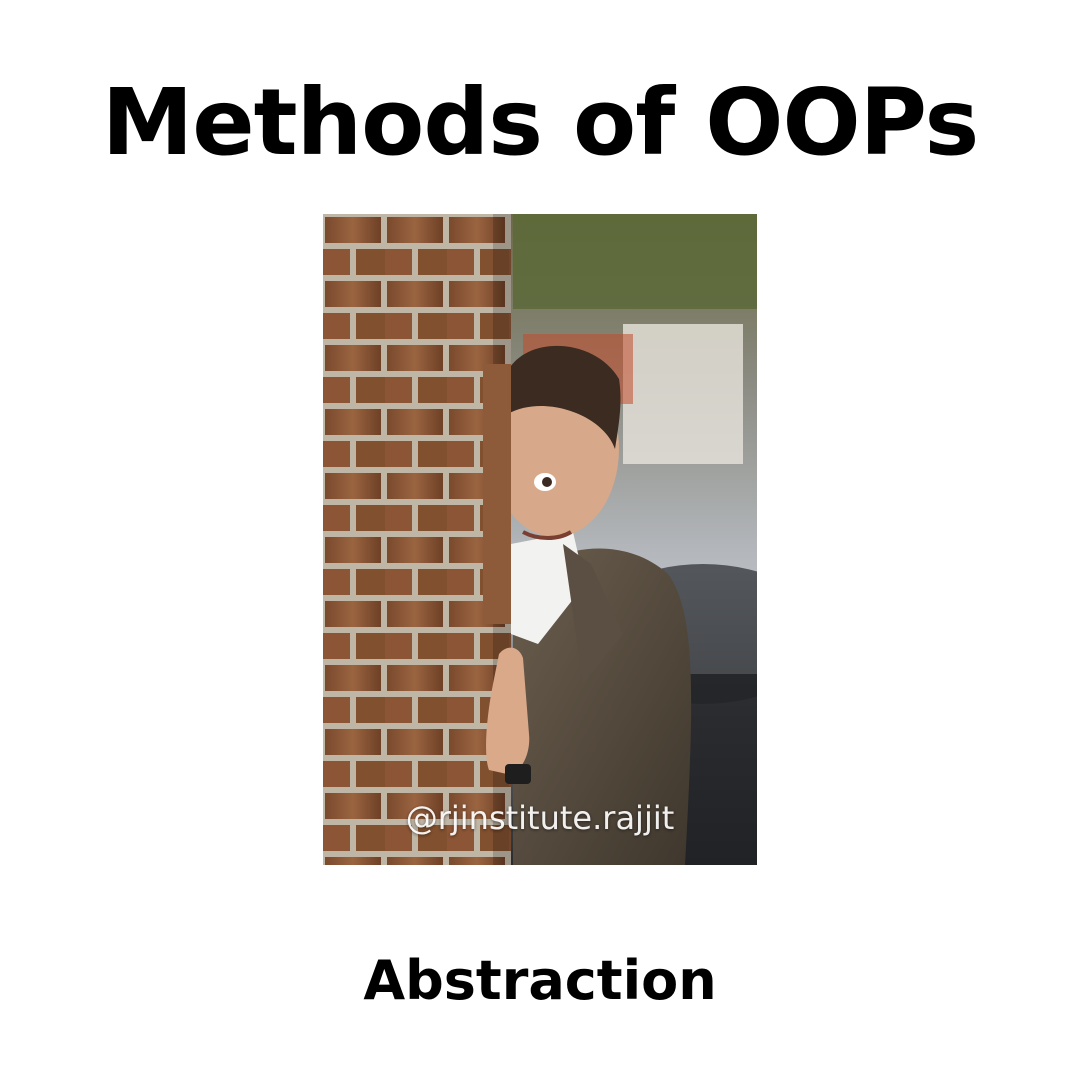 The image size is (1080, 1080). What do you see at coordinates (540, 818) in the screenshot?
I see `watermark-handle: @rjinstitute.rajjit` at bounding box center [540, 818].